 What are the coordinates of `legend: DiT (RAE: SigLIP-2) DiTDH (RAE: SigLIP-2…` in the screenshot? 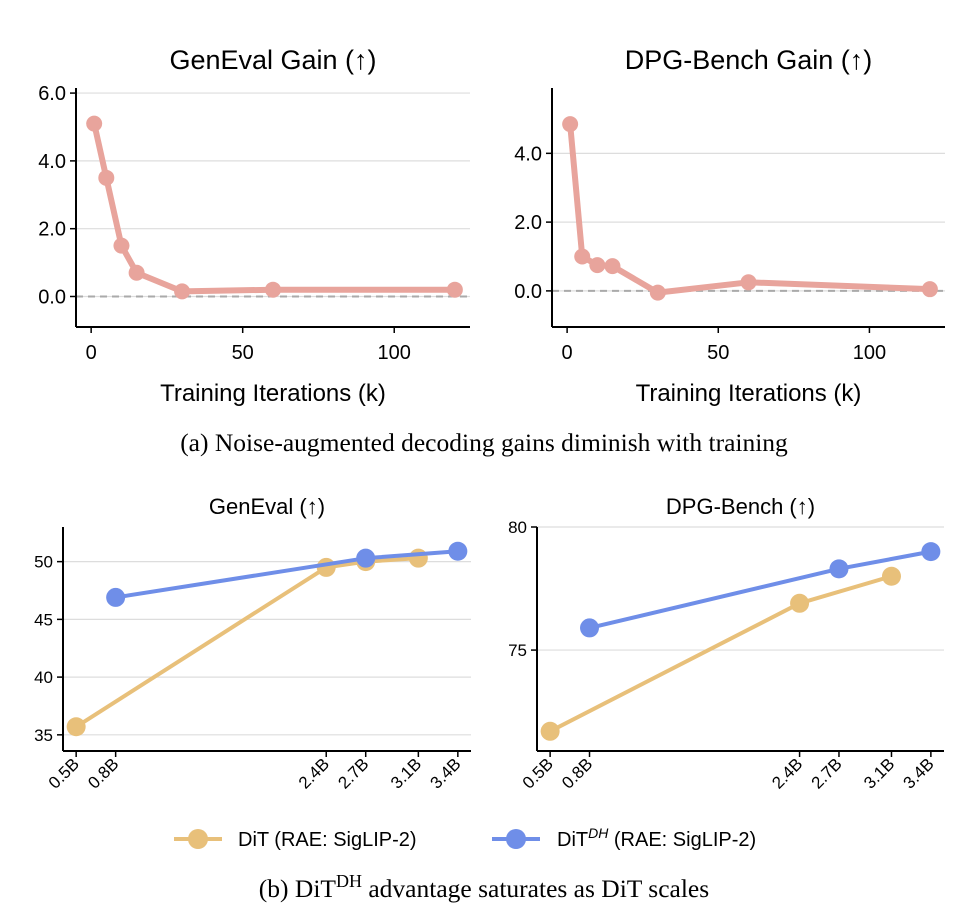 It's located at (465, 838).